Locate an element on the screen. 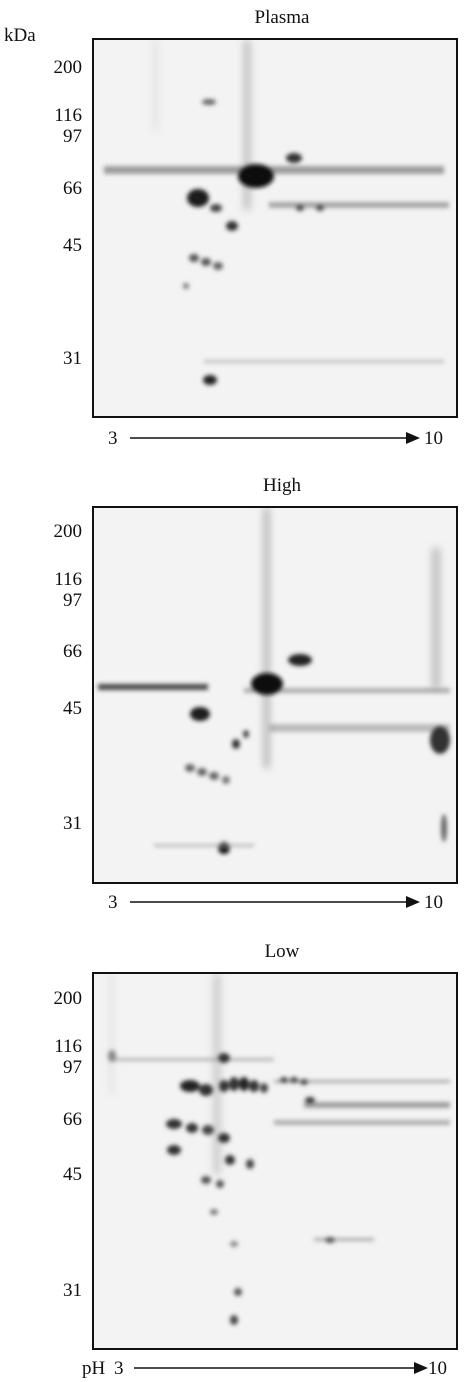 The height and width of the screenshot is (1382, 464). panel-title: Low is located at coordinates (282, 951).